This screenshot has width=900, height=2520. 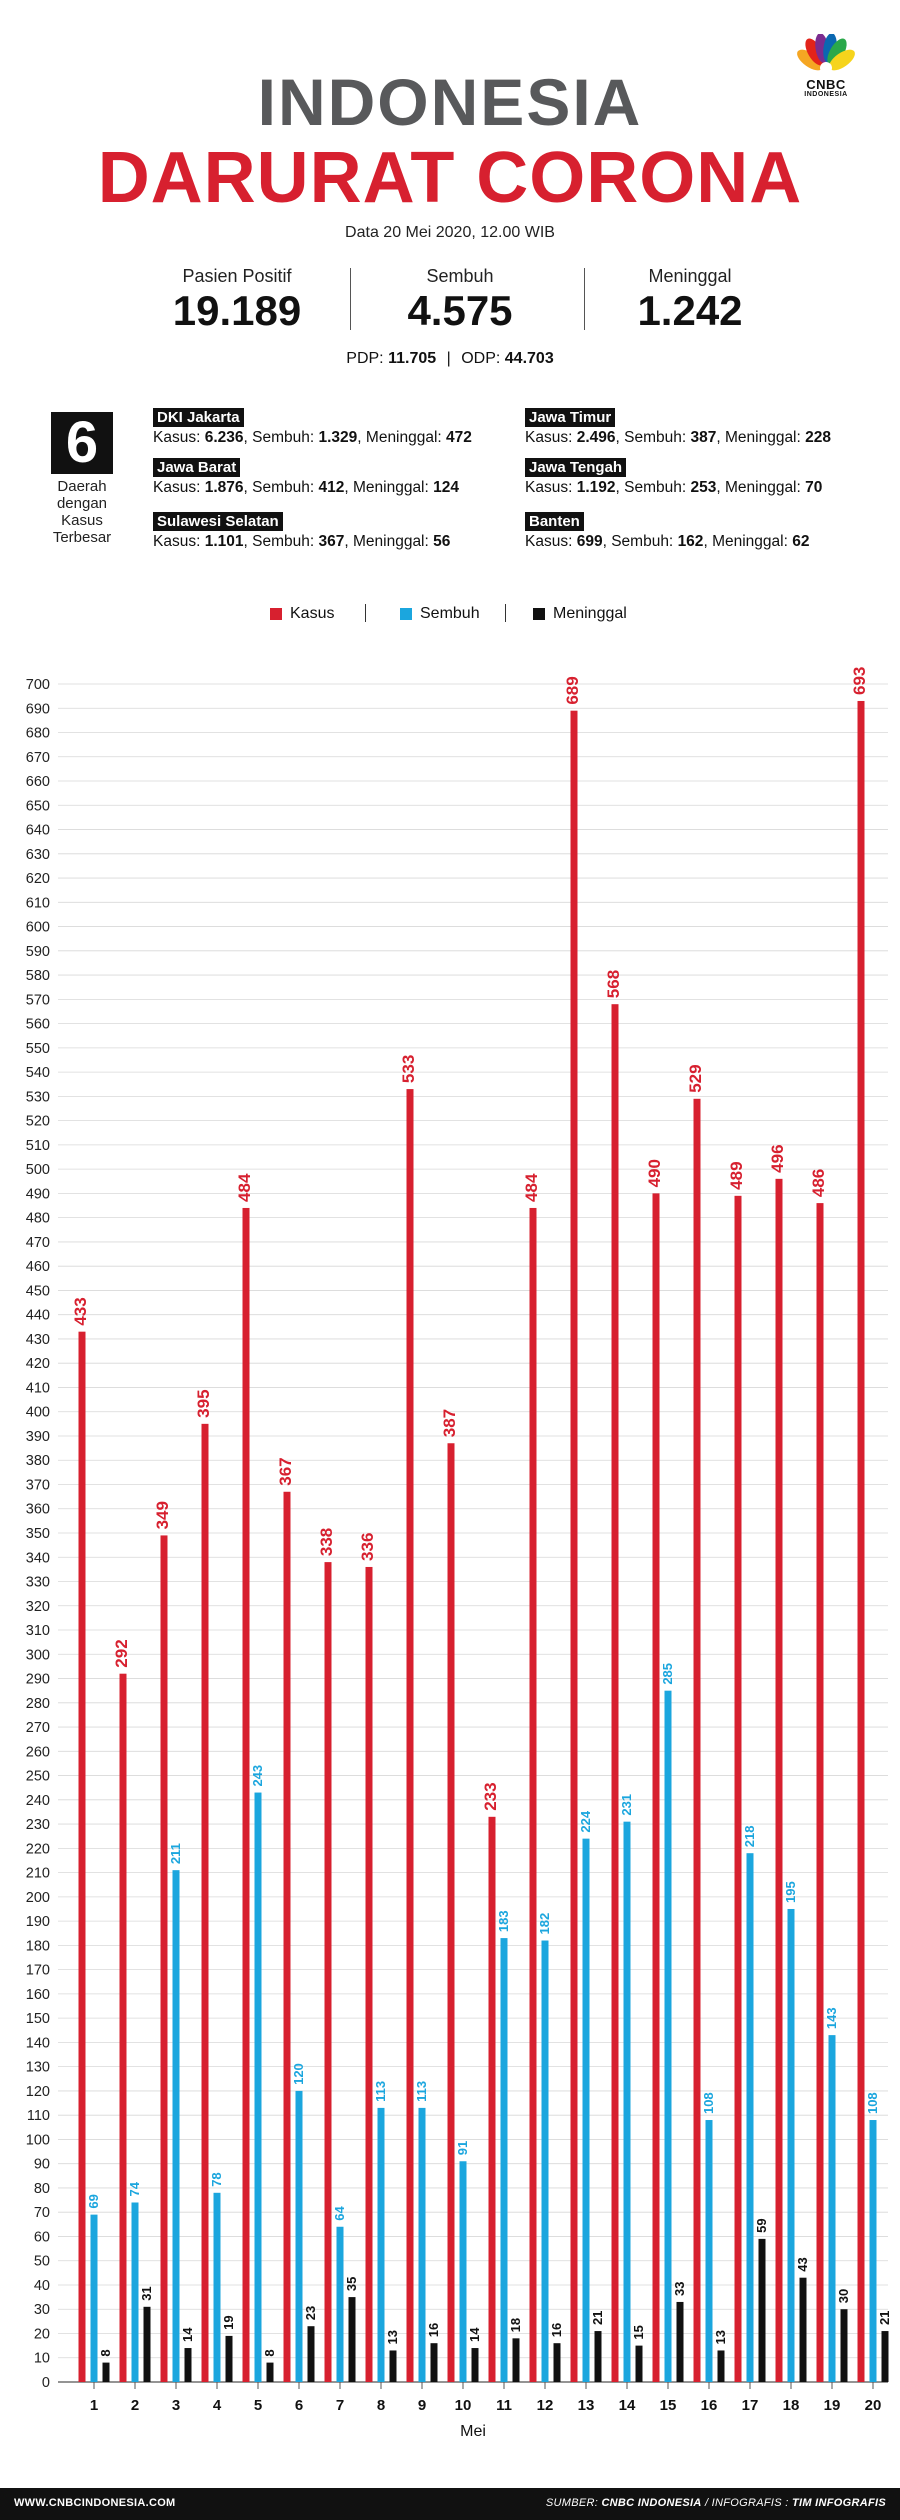 I want to click on stat-sembuh: Sembuh 4.575, so click(x=460, y=299).